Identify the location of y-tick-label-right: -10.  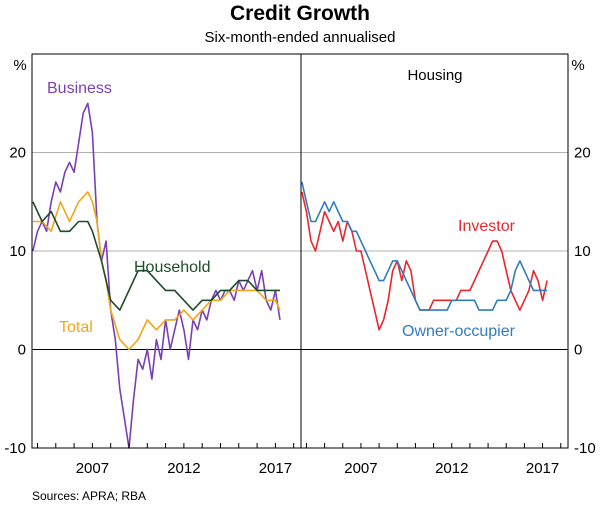
(585, 448).